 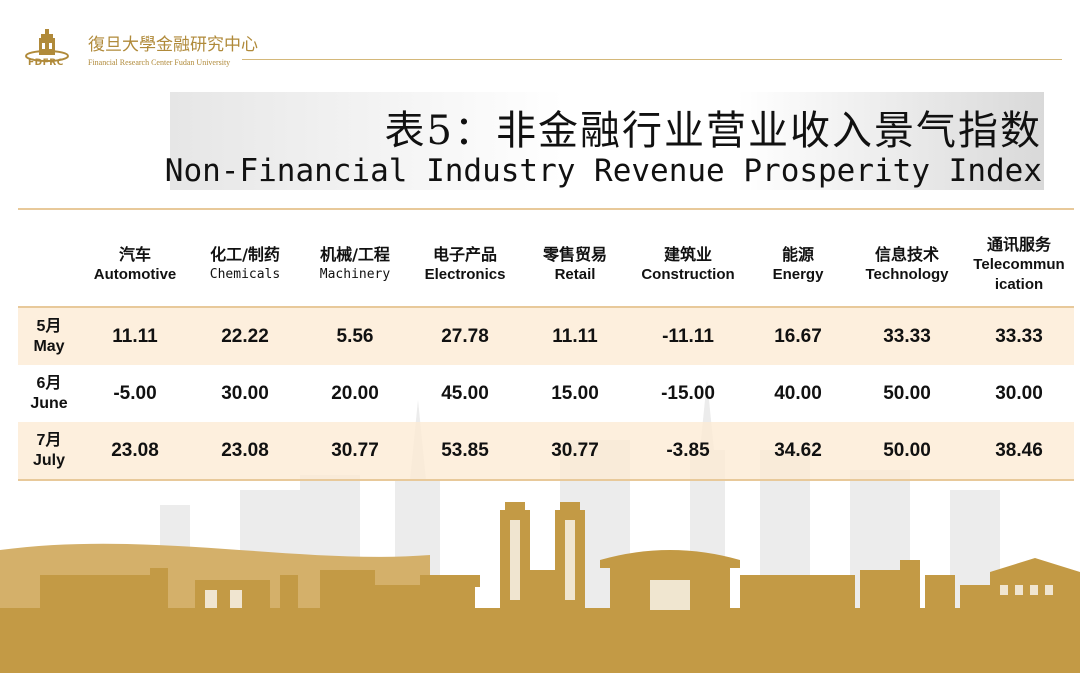 What do you see at coordinates (47, 45) in the screenshot?
I see `fdfrc-logo-icon` at bounding box center [47, 45].